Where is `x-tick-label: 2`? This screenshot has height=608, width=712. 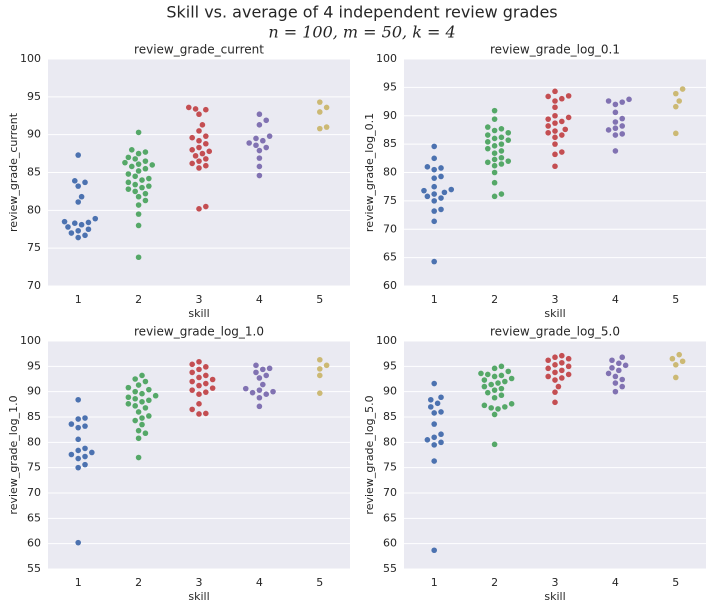 x-tick-label: 2 is located at coordinates (494, 582).